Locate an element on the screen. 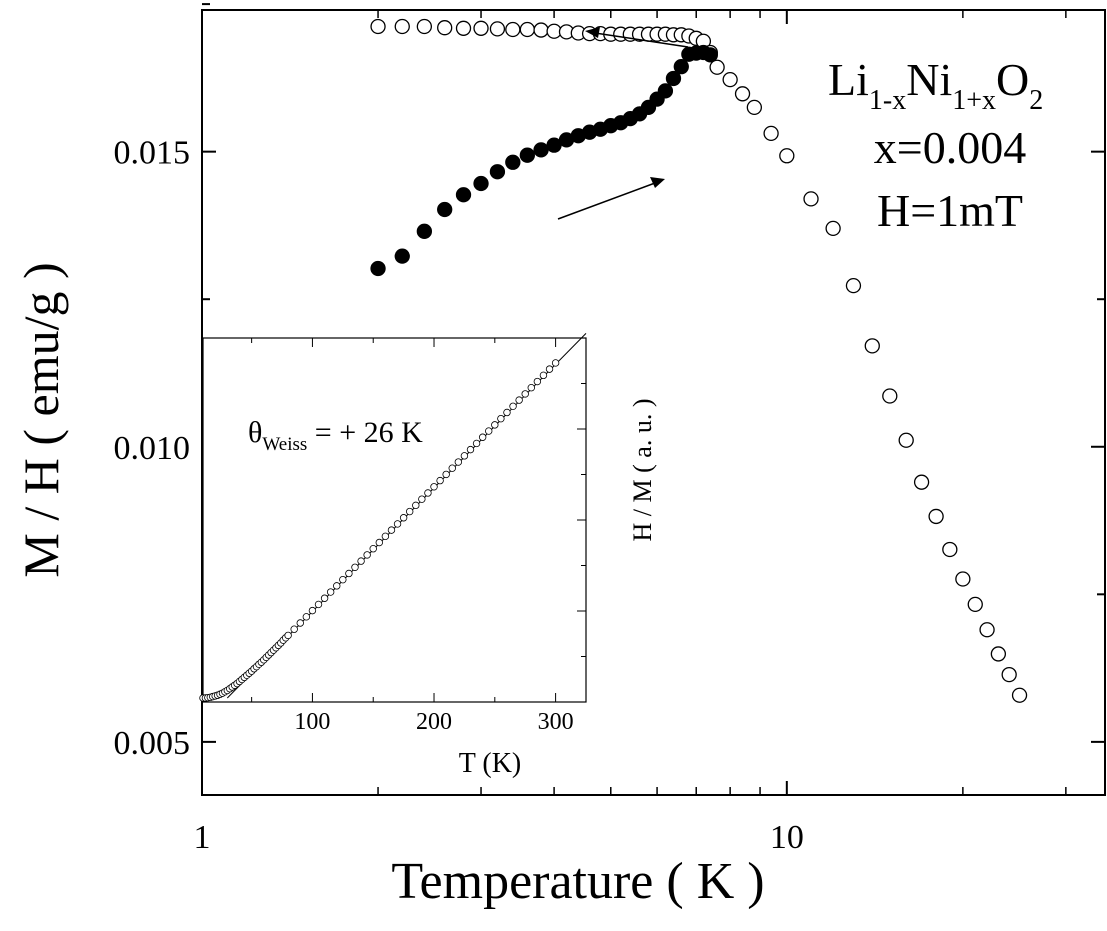 This screenshot has width=1107, height=931. inset-y-axis-title: H / M ( a. u. ) is located at coordinates (642, 470).